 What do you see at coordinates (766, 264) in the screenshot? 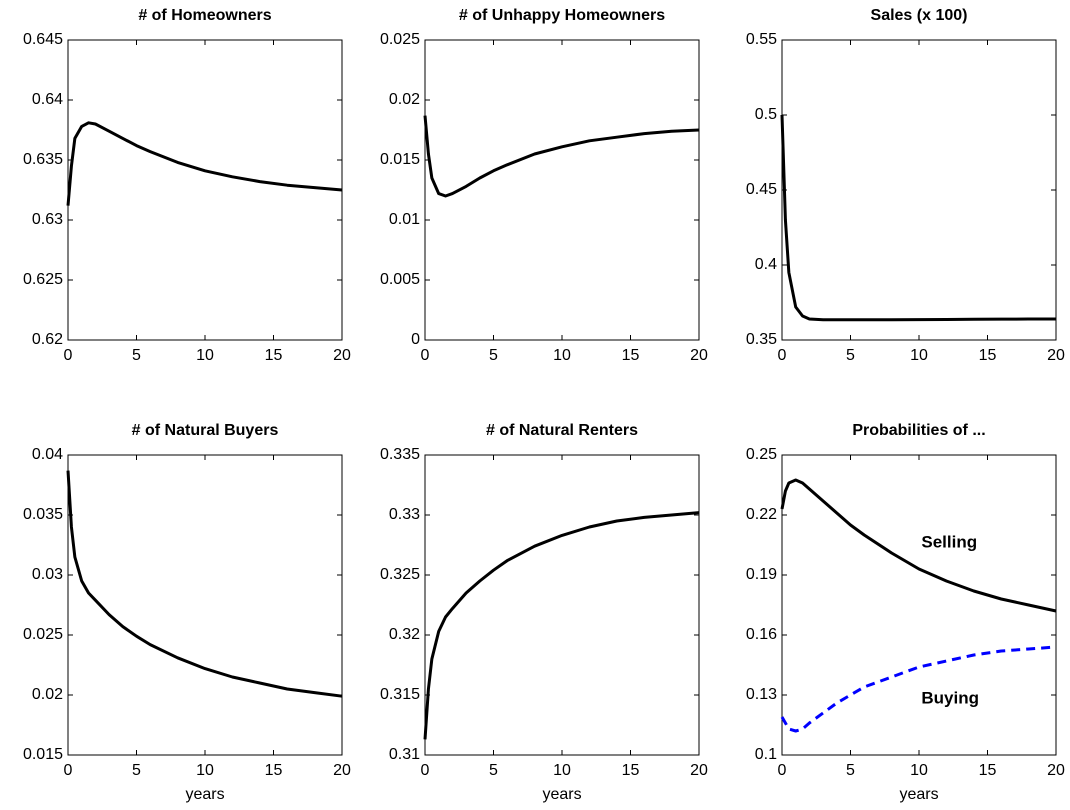
I see `y-tick-label: 0.4` at bounding box center [766, 264].